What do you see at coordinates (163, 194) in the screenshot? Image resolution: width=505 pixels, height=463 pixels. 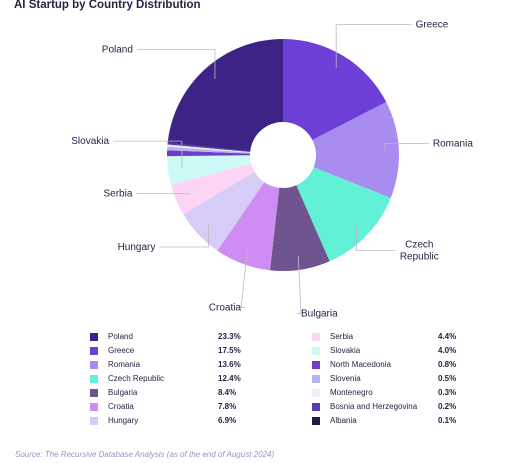 I see `leader-serbia` at bounding box center [163, 194].